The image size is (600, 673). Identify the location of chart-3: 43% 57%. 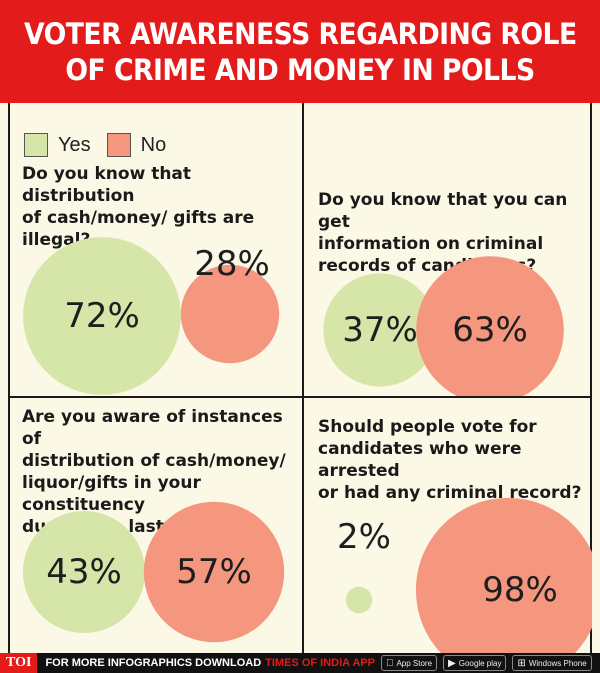
(154, 572).